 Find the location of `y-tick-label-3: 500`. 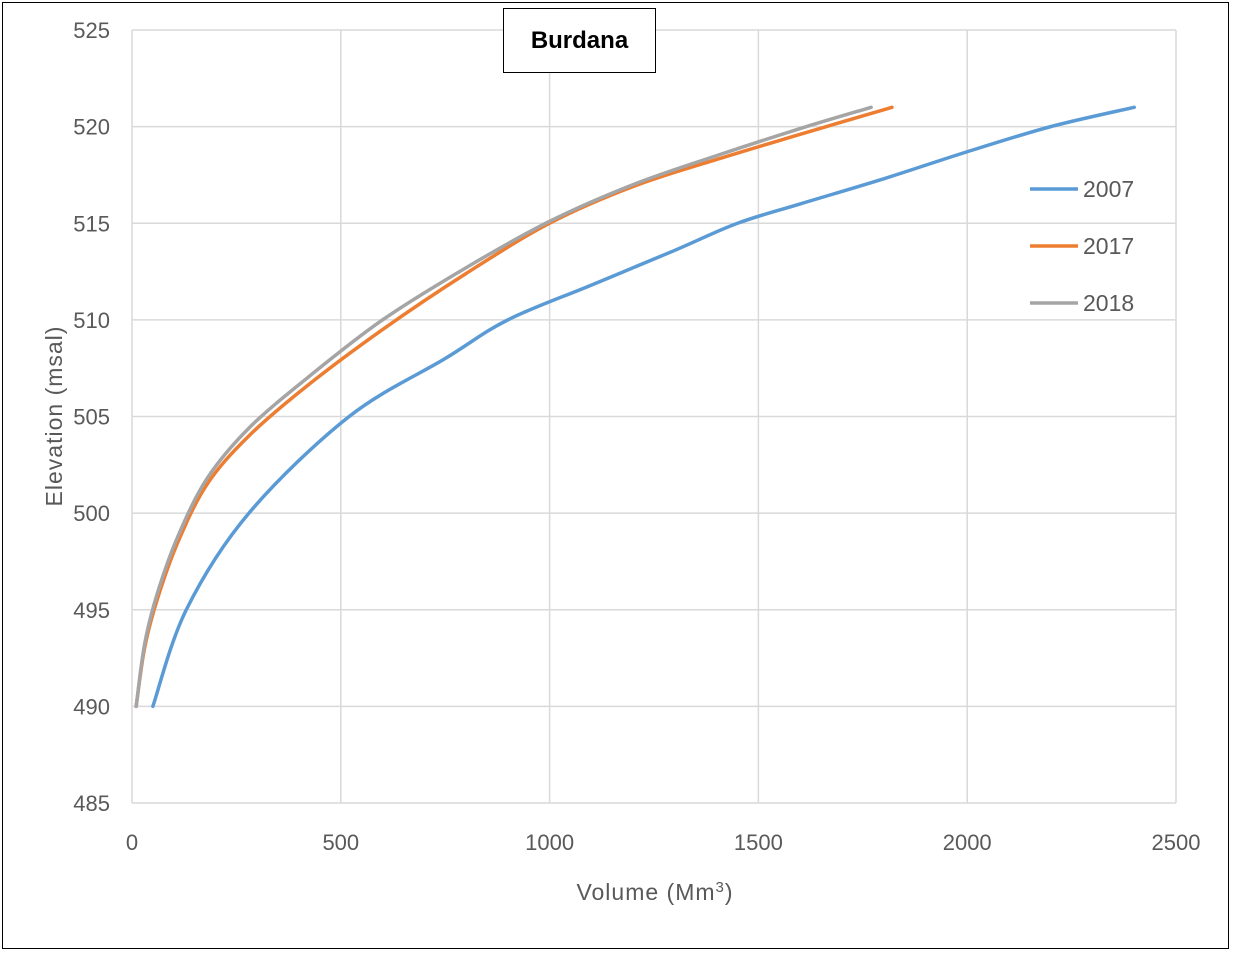

y-tick-label-3: 500 is located at coordinates (91, 513).